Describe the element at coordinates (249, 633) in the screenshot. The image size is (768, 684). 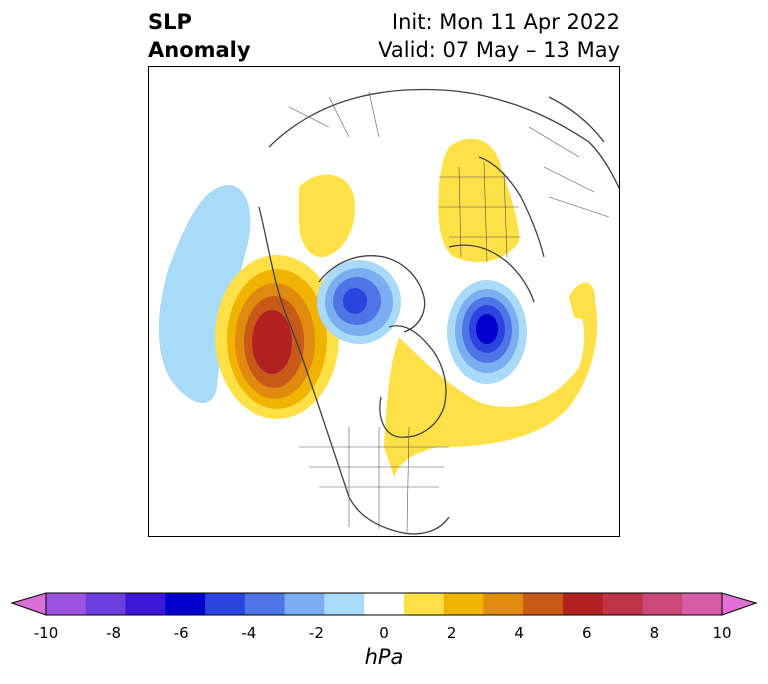
I see `colorbar-tick-label: -4` at that location.